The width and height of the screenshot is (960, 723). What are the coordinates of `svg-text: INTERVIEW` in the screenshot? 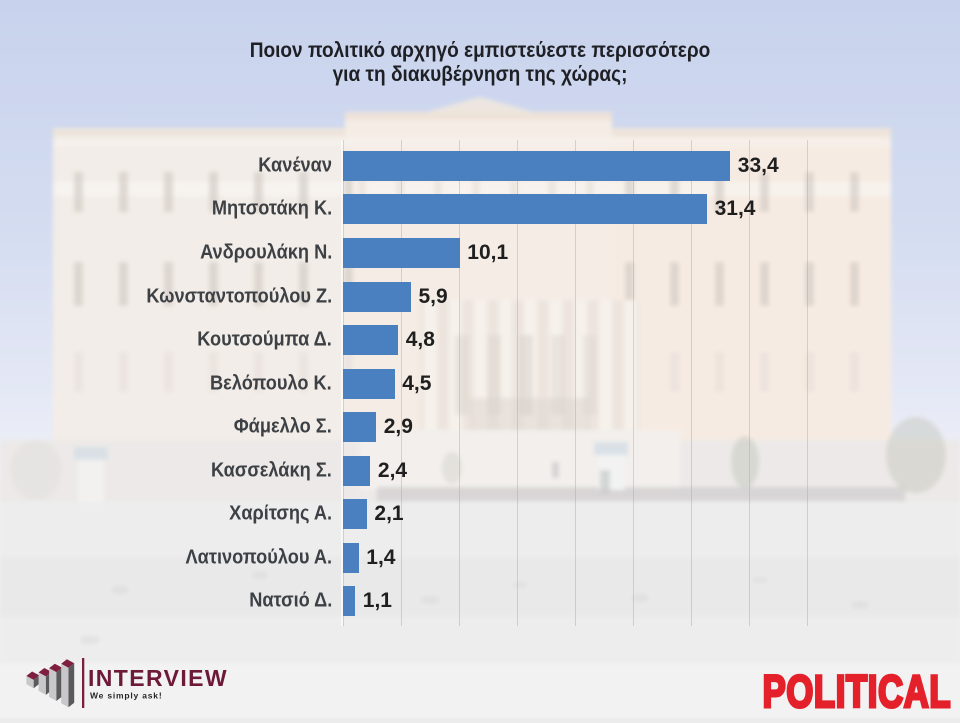 It's located at (158, 678).